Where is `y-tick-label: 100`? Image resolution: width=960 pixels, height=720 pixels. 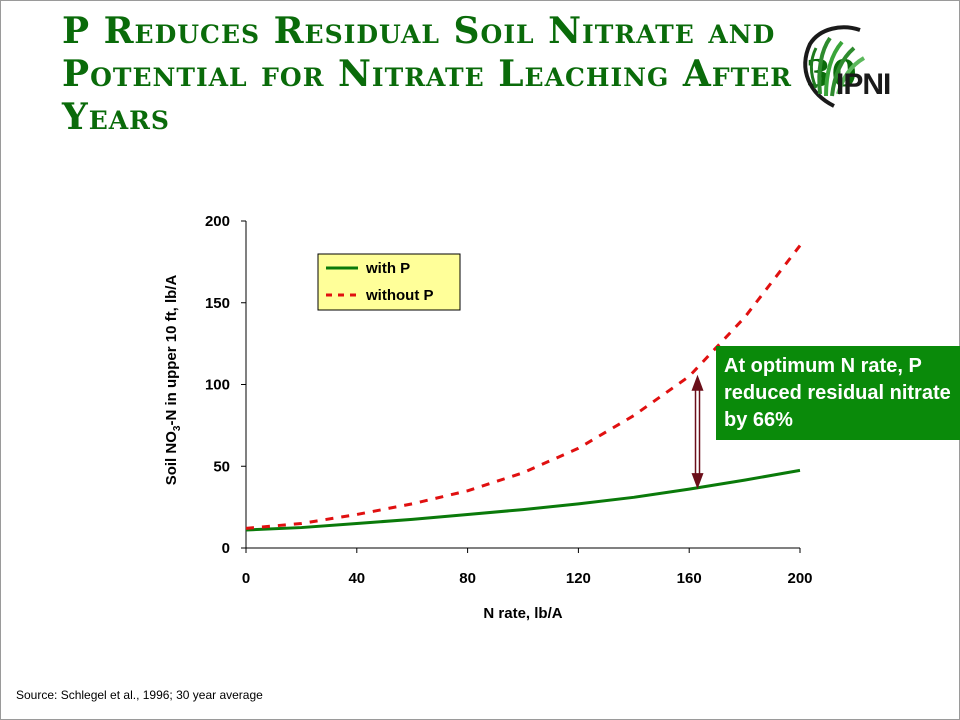 y-tick-label: 100 is located at coordinates (217, 385).